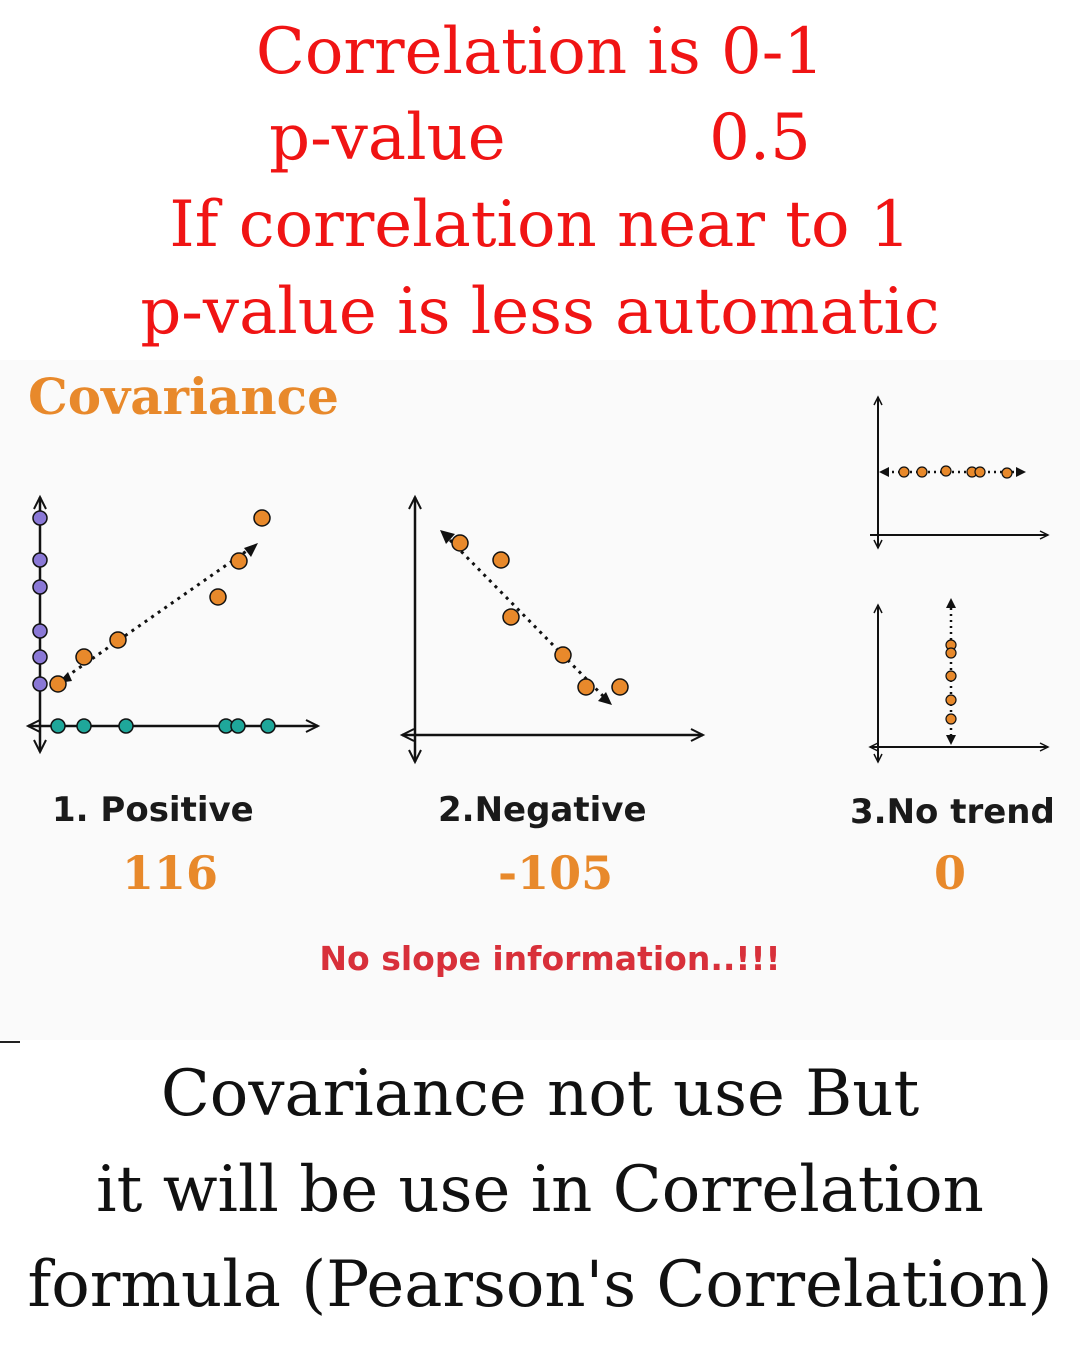 This screenshot has width=1080, height=1350. Describe the element at coordinates (542, 810) in the screenshot. I see `case-label-negative: 2.Negative` at that location.